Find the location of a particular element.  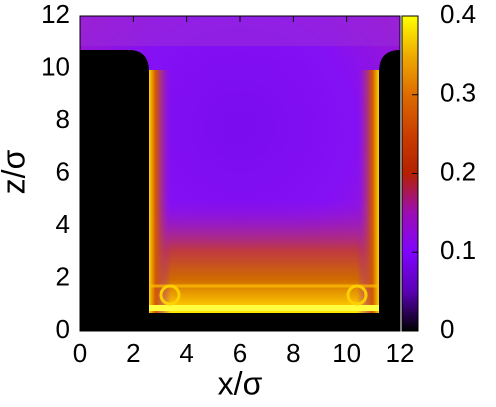

x-tick-label: 10 is located at coordinates (346, 353).